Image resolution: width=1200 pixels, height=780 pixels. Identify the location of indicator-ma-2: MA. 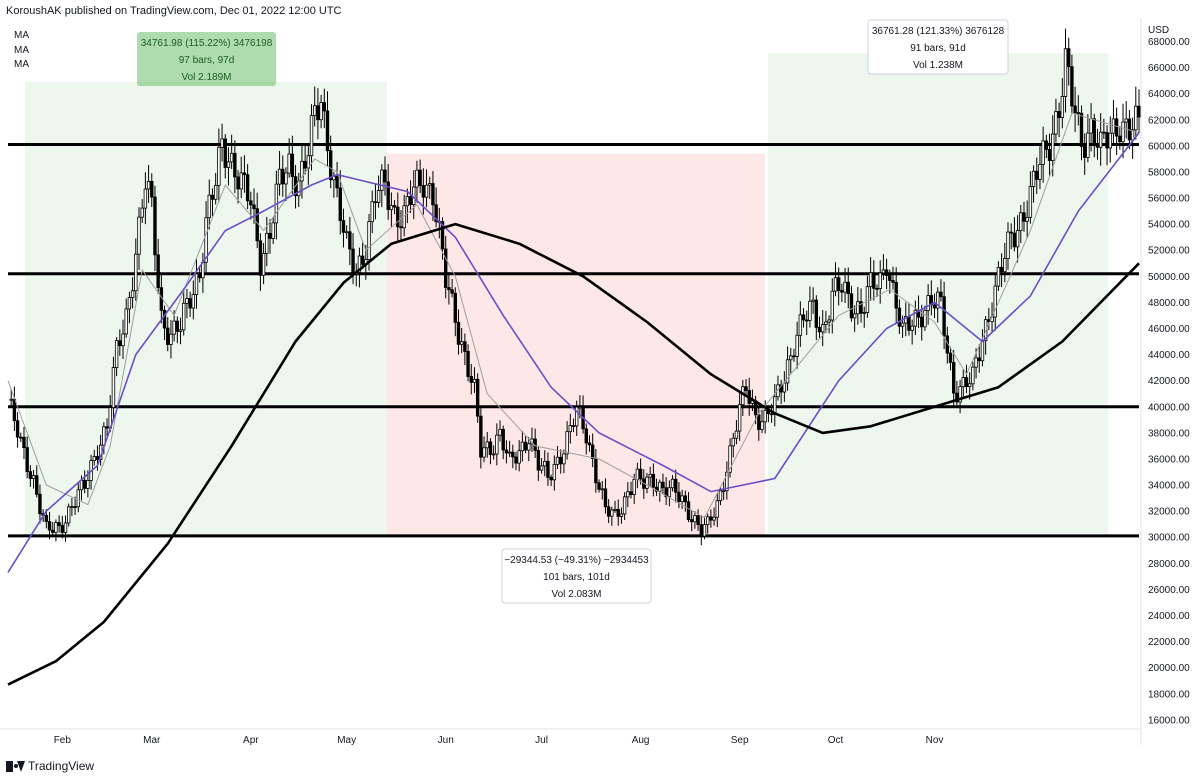
(21, 50).